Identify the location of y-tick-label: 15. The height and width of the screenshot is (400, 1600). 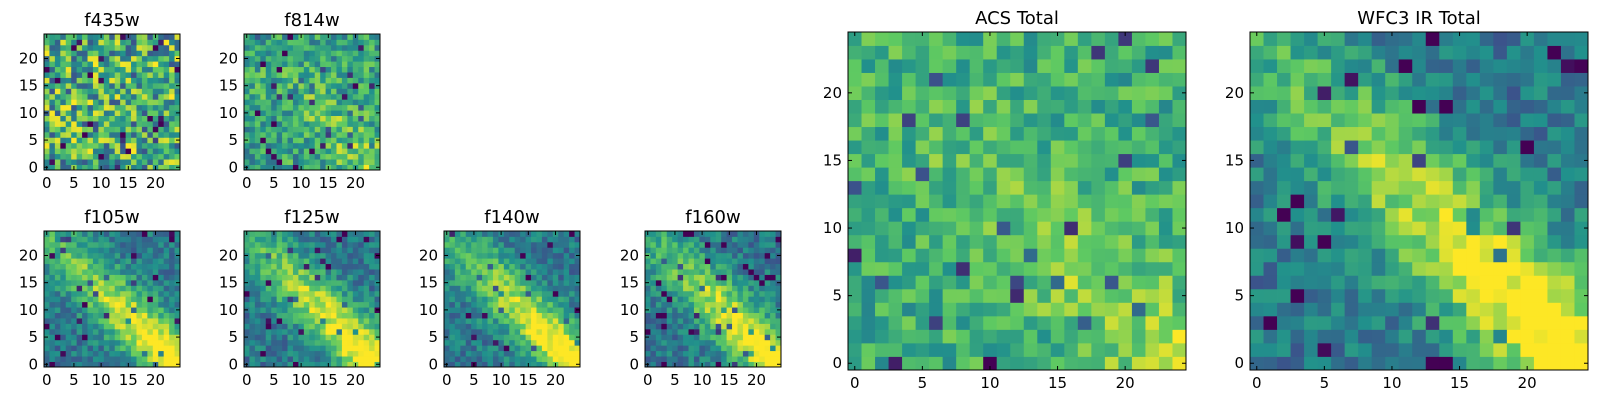
(629, 283).